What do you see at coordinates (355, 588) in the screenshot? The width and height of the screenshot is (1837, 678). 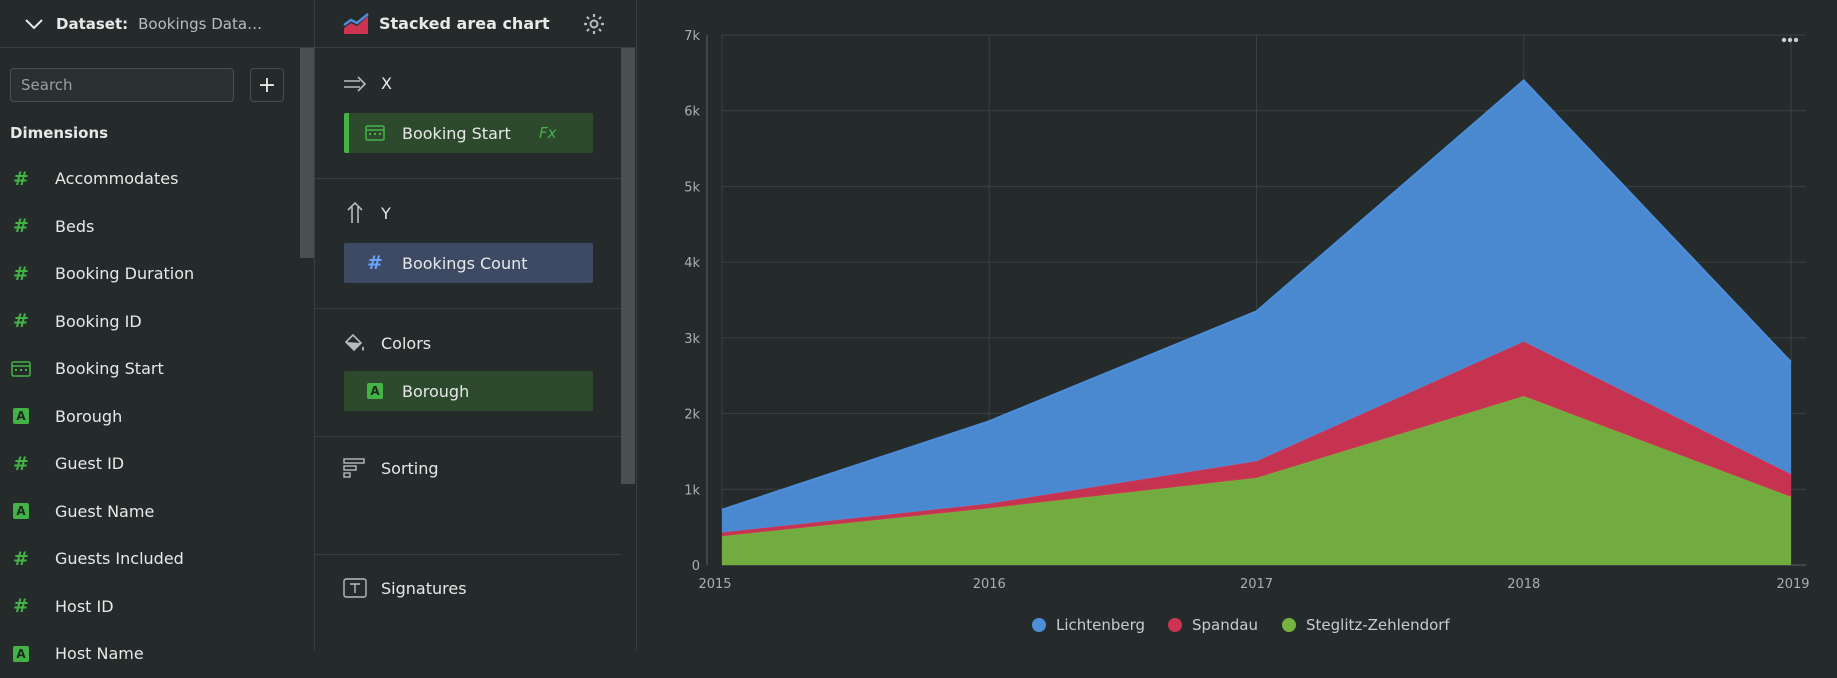 I see `text-box-icon` at bounding box center [355, 588].